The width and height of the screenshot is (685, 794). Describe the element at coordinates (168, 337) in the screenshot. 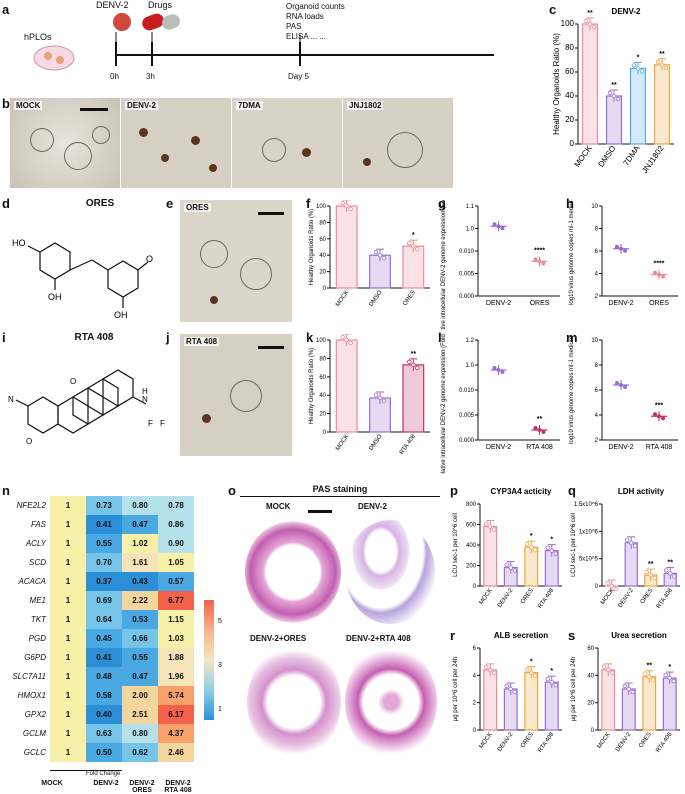

I see `panel-letter-j: j` at that location.